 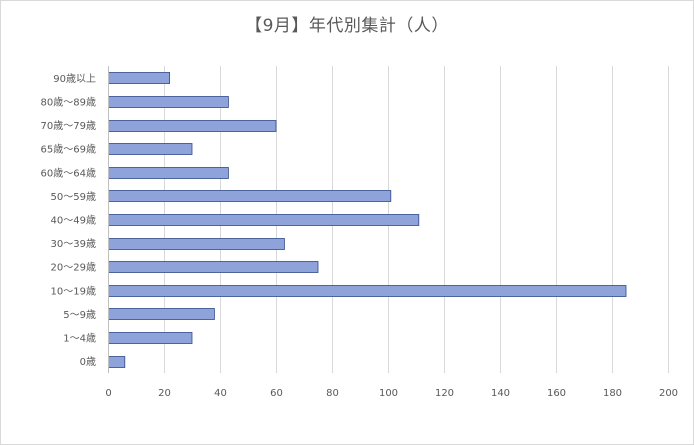 I want to click on x-tick-label: 20, so click(x=164, y=393).